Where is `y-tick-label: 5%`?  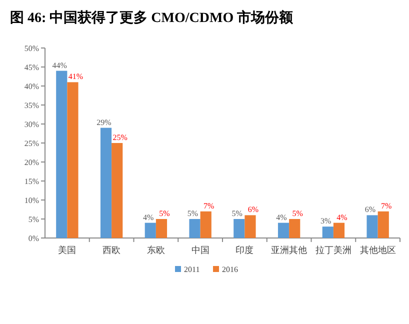
y-tick-label: 5% is located at coordinates (34, 219).